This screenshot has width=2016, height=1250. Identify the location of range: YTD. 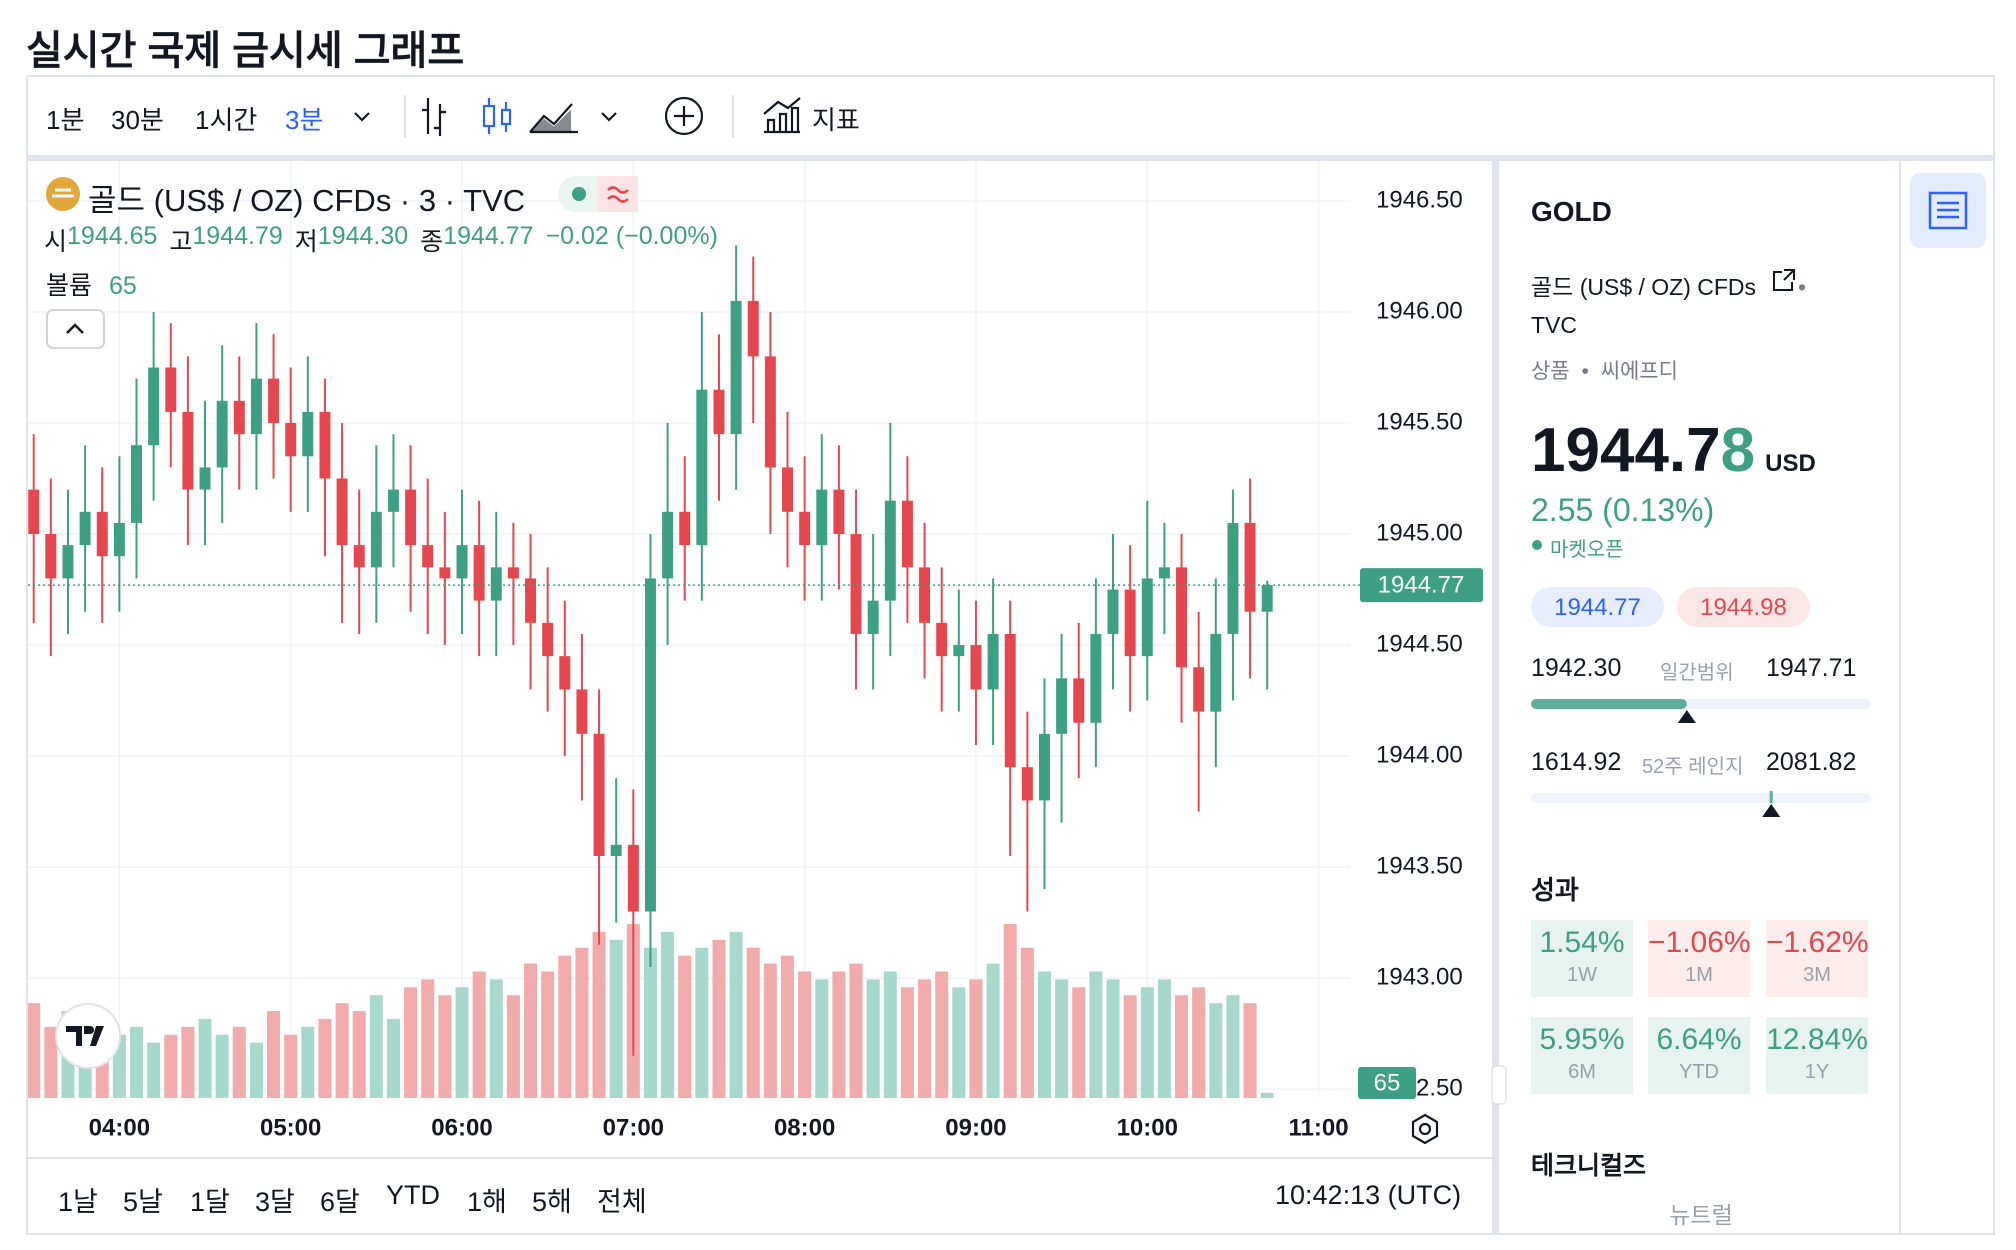
(413, 1195).